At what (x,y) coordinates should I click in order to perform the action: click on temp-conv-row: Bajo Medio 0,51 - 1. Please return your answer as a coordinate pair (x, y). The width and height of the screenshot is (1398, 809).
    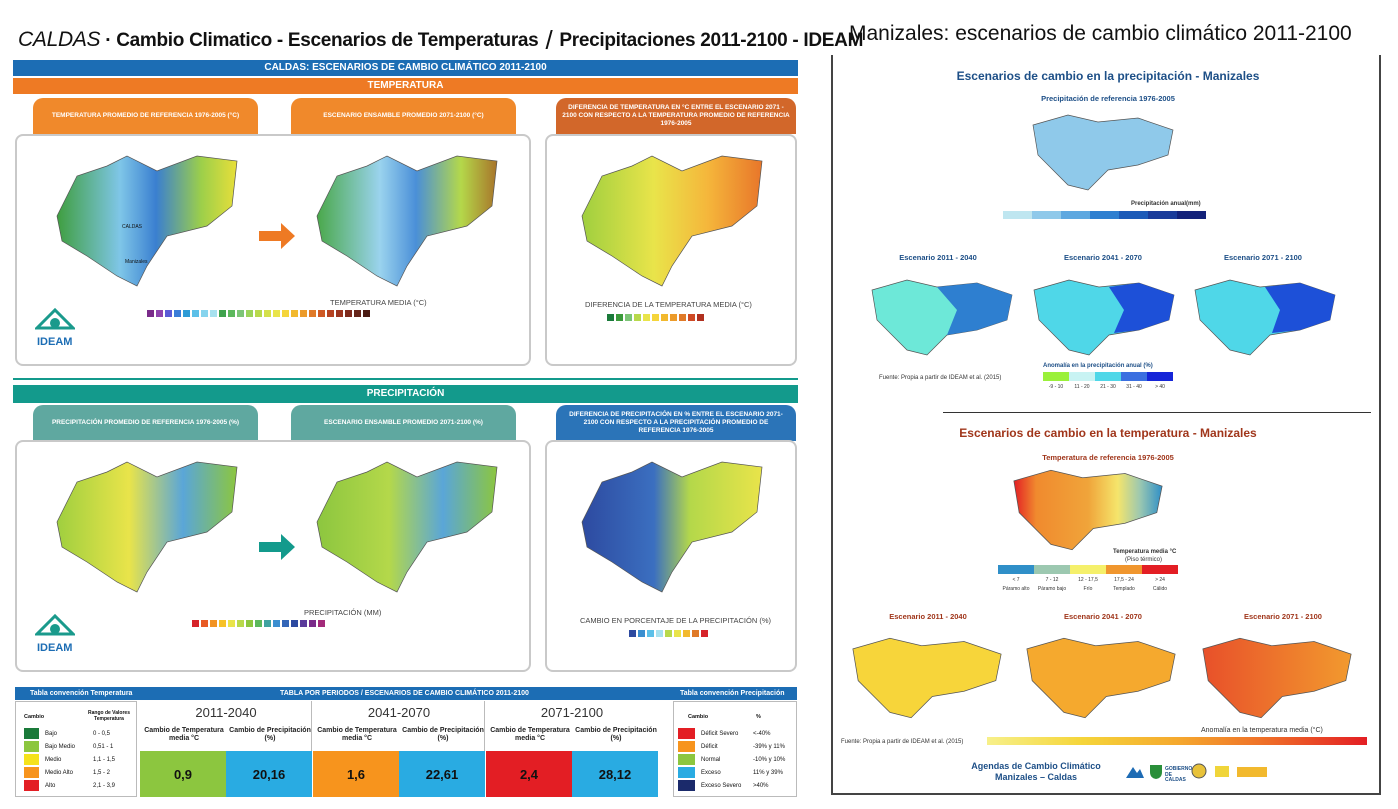
    Looking at the image, I should click on (69, 746).